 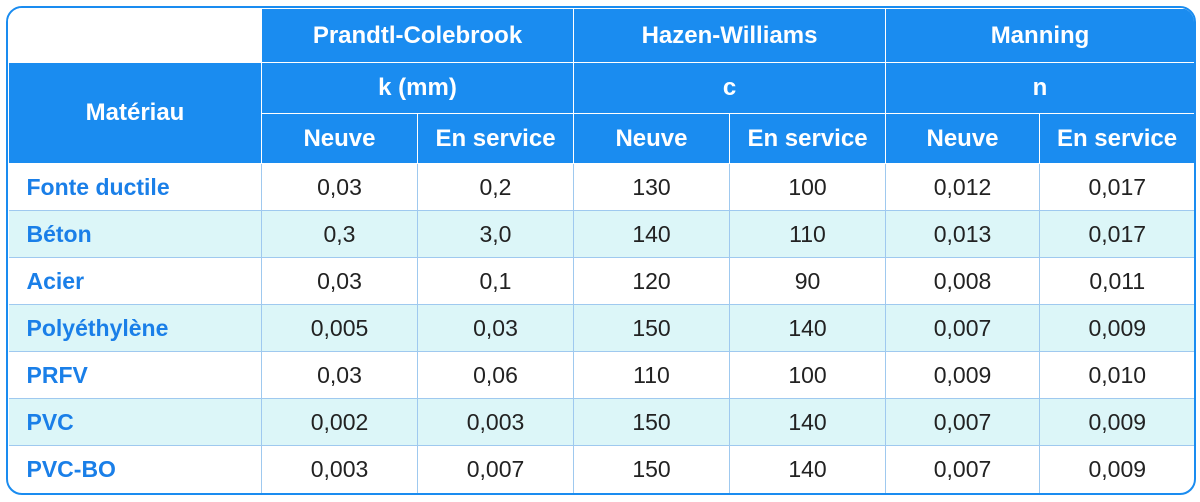 I want to click on material-cell: Acier, so click(x=135, y=281).